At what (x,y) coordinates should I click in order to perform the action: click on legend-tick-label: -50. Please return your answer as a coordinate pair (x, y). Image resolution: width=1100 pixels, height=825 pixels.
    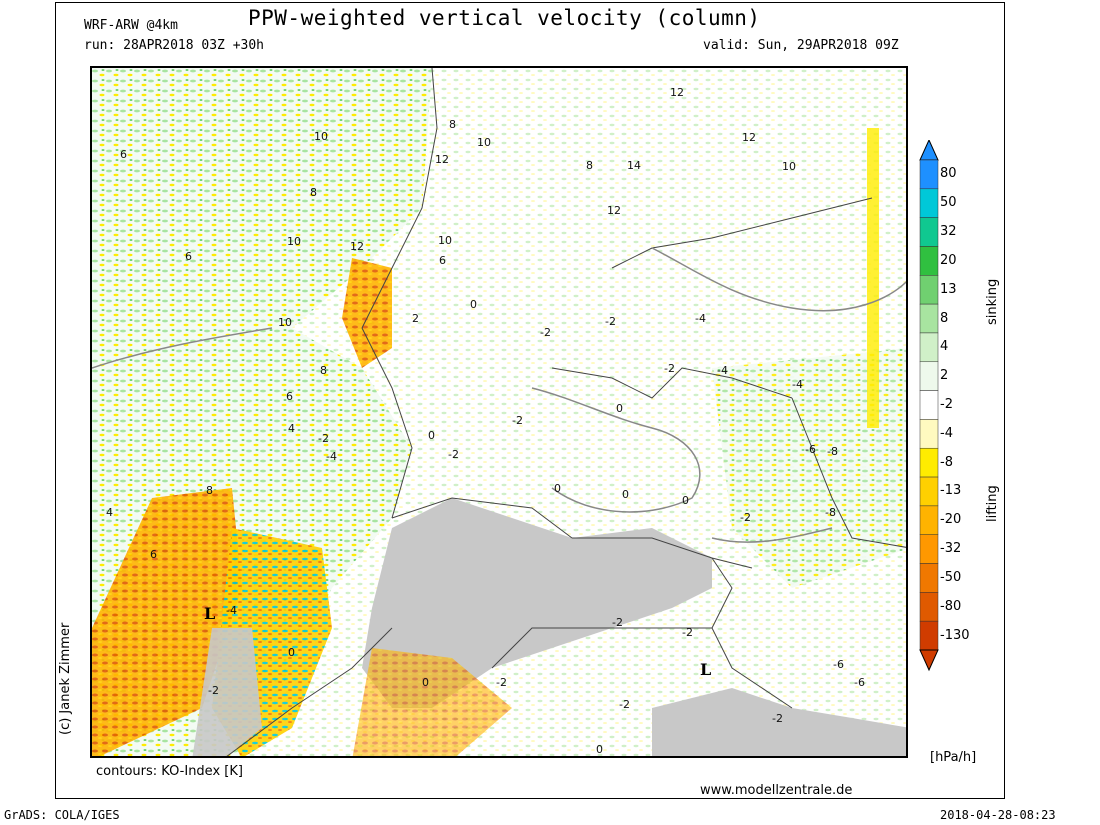
    Looking at the image, I should click on (951, 577).